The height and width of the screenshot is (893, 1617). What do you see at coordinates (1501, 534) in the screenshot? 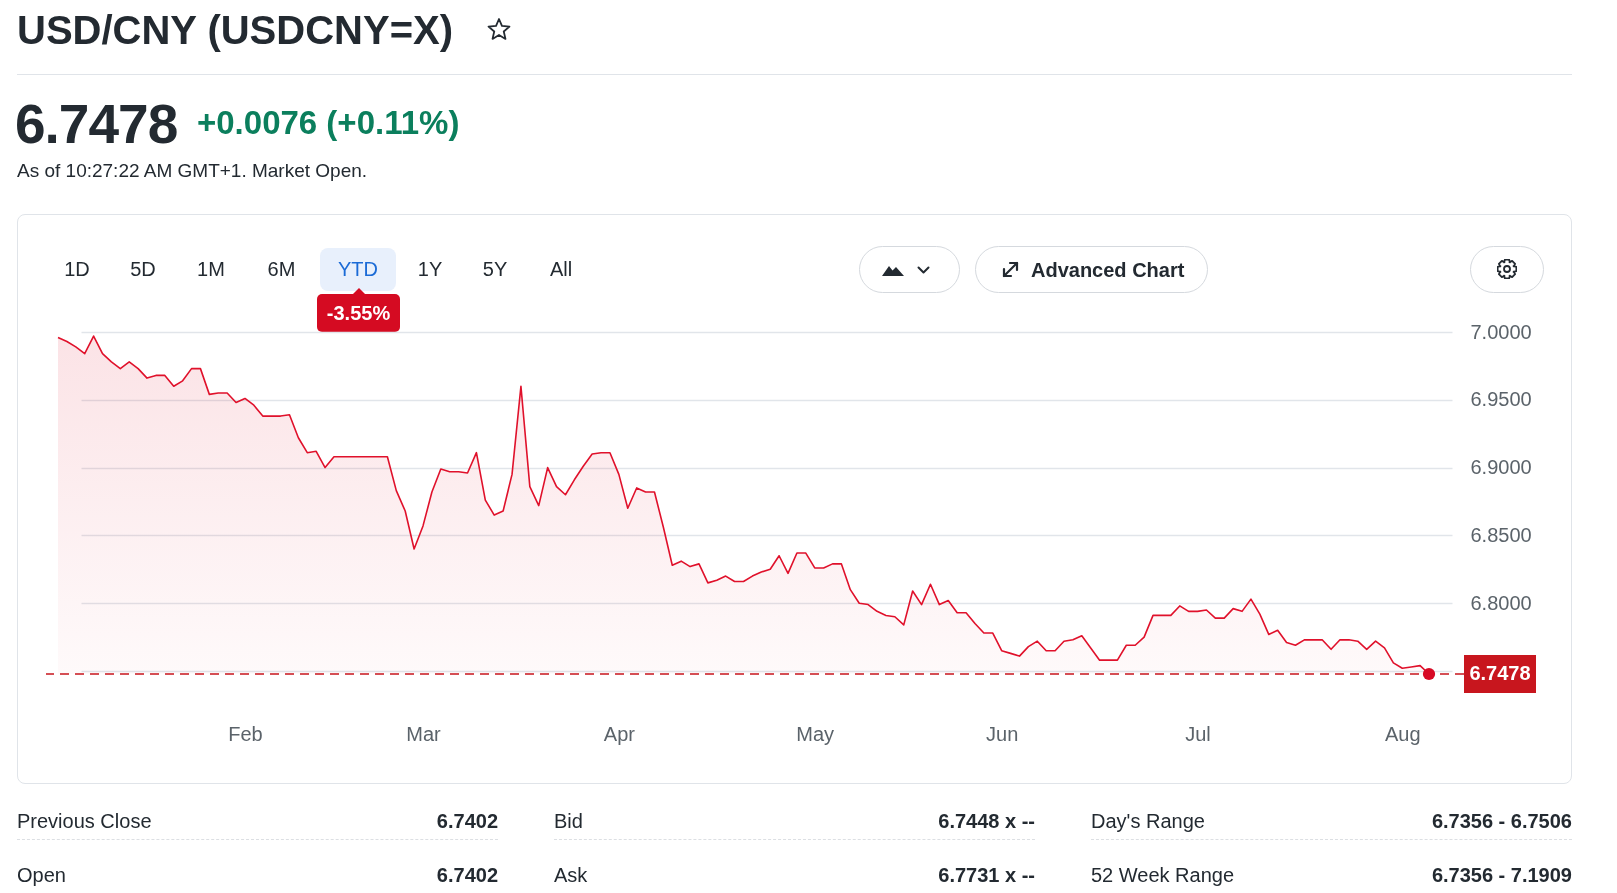
I see `y-tick-label: 6.8500` at bounding box center [1501, 534].